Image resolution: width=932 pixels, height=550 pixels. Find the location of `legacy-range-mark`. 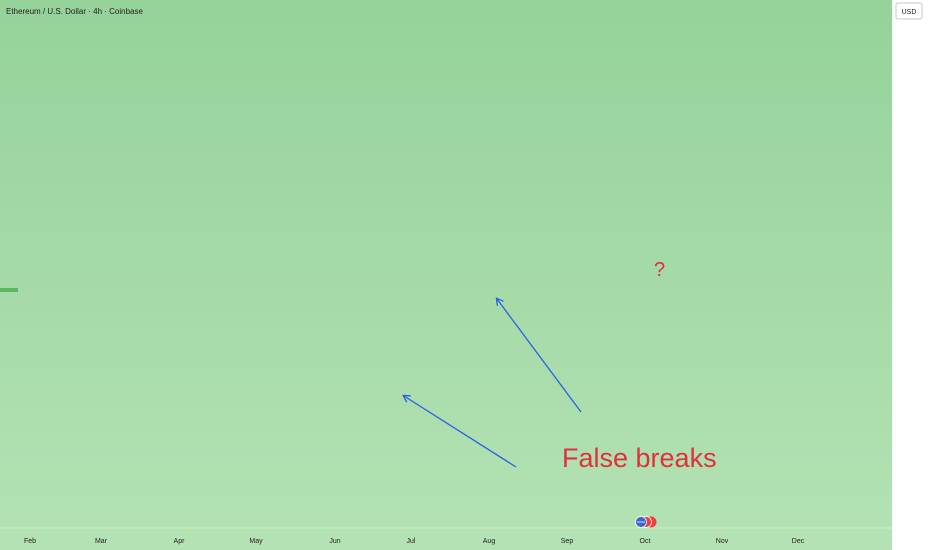

legacy-range-mark is located at coordinates (9, 290).